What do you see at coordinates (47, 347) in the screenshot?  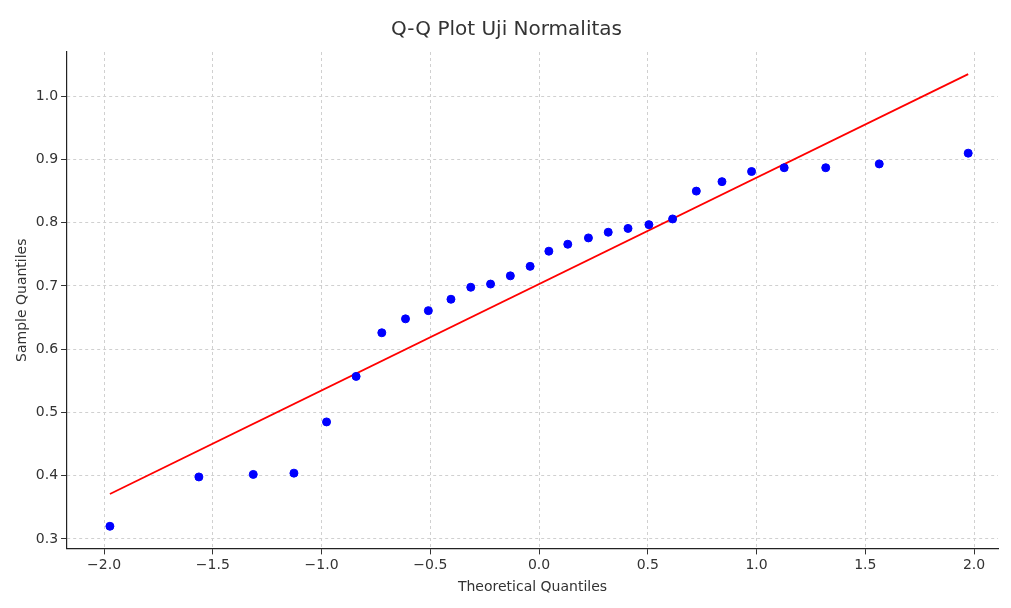 I see `y-tick-label: 0.6` at bounding box center [47, 347].